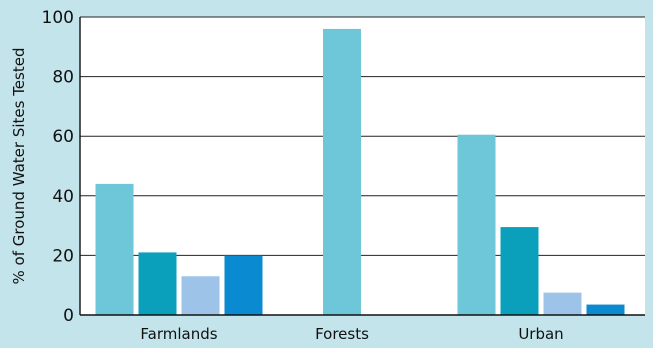 The height and width of the screenshot is (348, 653). Describe the element at coordinates (68, 316) in the screenshot. I see `y-tick-label-0: 0` at that location.